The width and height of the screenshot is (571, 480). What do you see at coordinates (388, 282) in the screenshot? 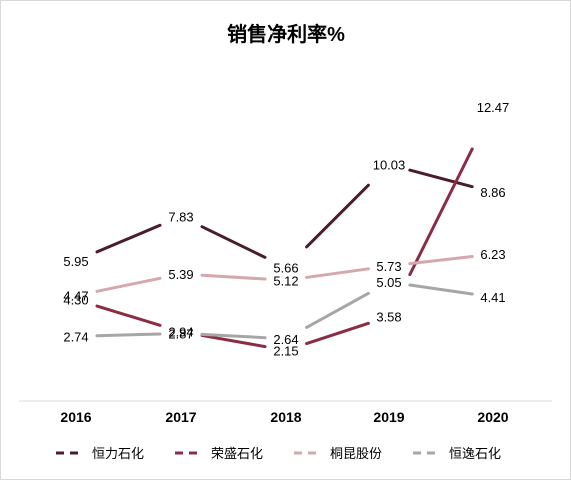
I see `data-label: 5.05` at bounding box center [388, 282].